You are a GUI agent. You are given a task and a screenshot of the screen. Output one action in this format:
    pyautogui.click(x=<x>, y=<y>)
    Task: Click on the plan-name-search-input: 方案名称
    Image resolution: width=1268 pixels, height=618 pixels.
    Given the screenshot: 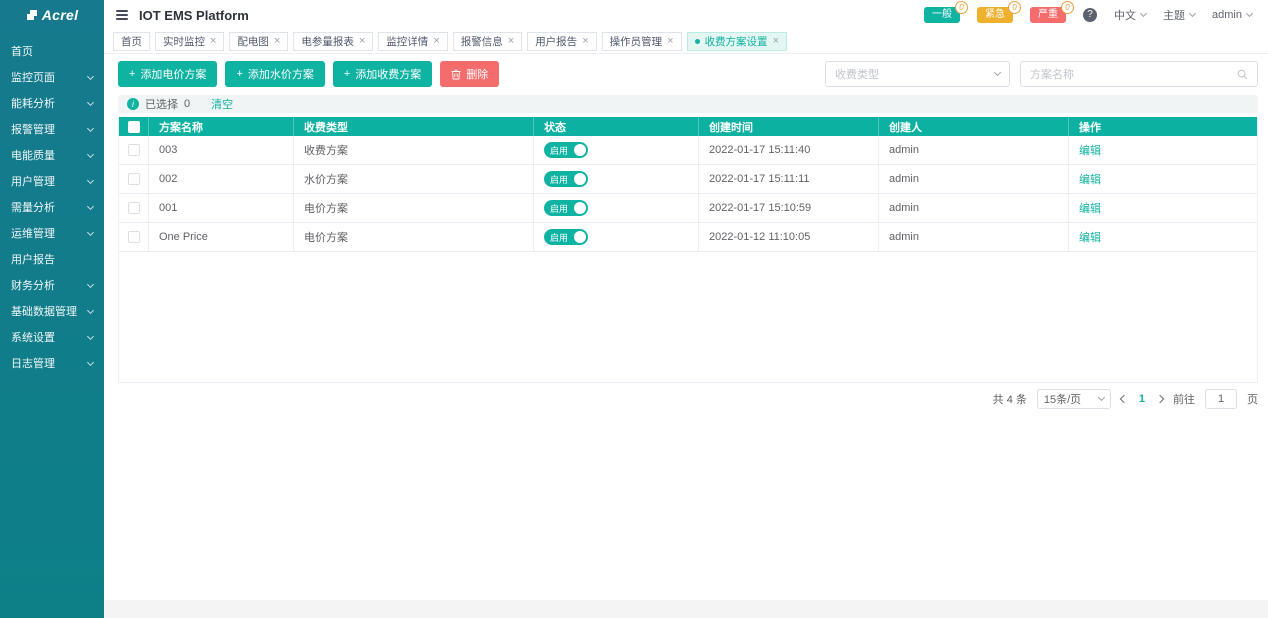 What is the action you would take?
    pyautogui.click(x=1139, y=74)
    